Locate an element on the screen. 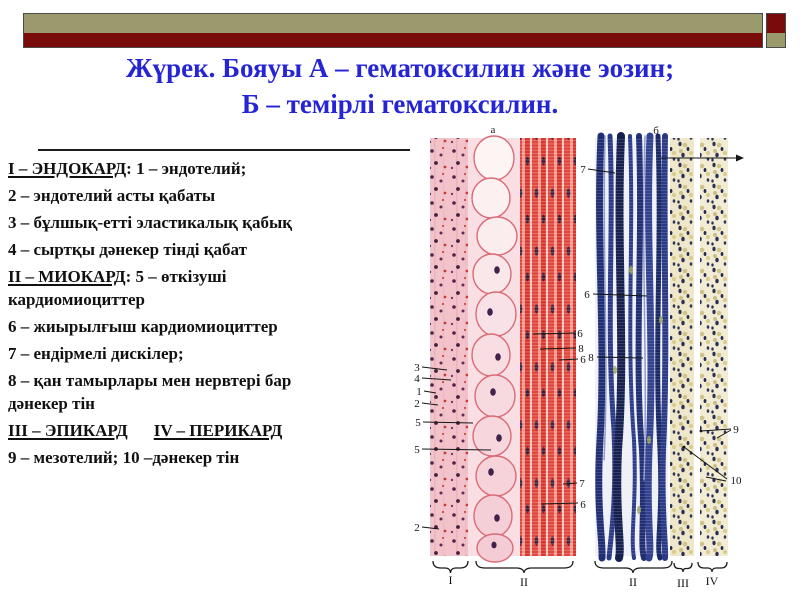 This screenshot has width=800, height=600. micrograph-a: а is located at coordinates (503, 343).